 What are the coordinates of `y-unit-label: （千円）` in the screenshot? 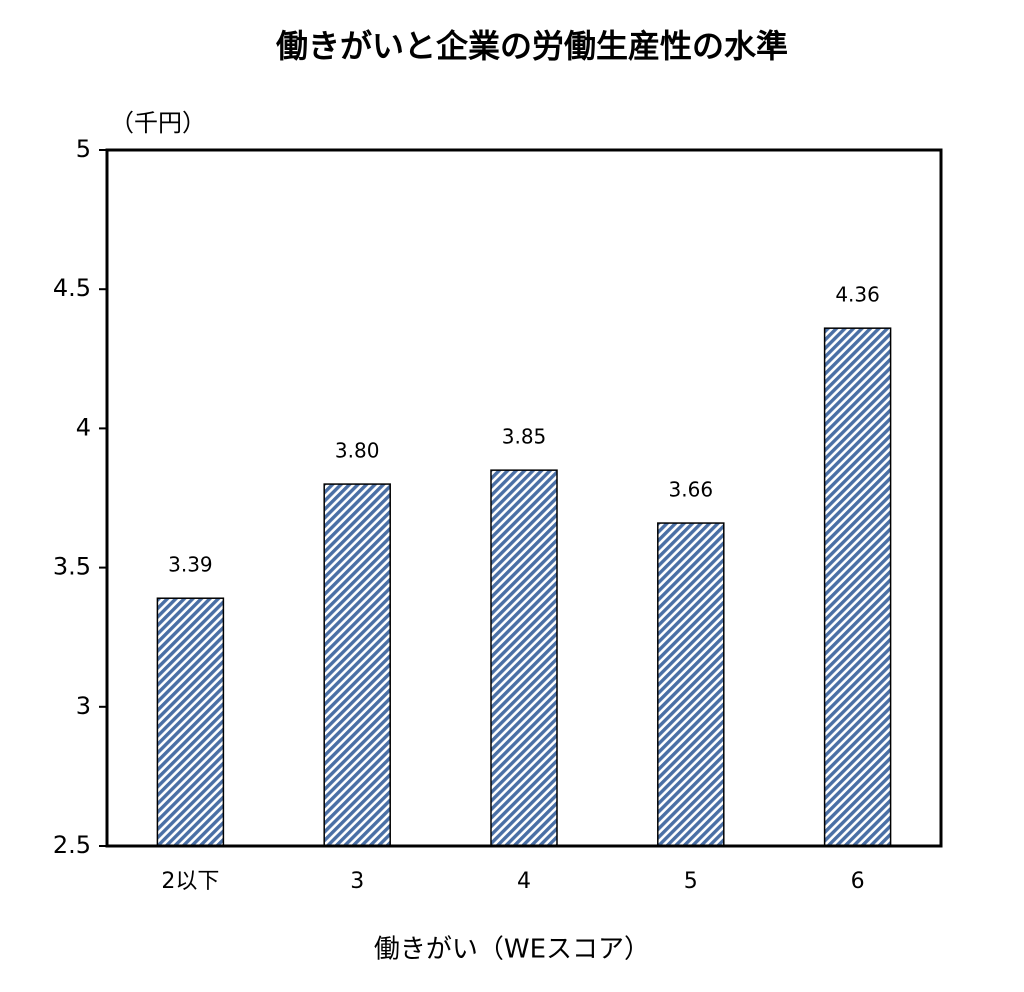 It's located at (158, 123).